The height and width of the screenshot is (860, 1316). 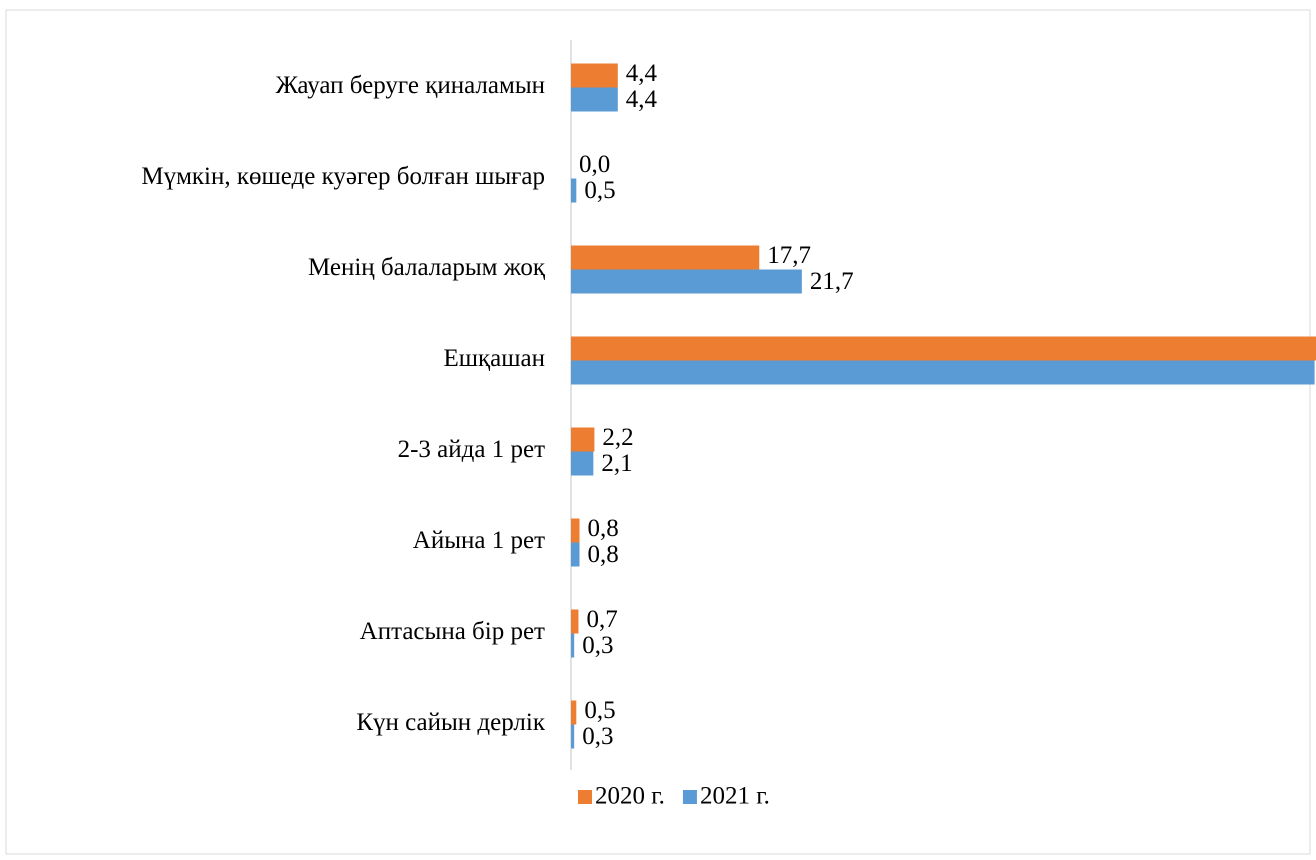 I want to click on data-label: 21,7, so click(x=832, y=281).